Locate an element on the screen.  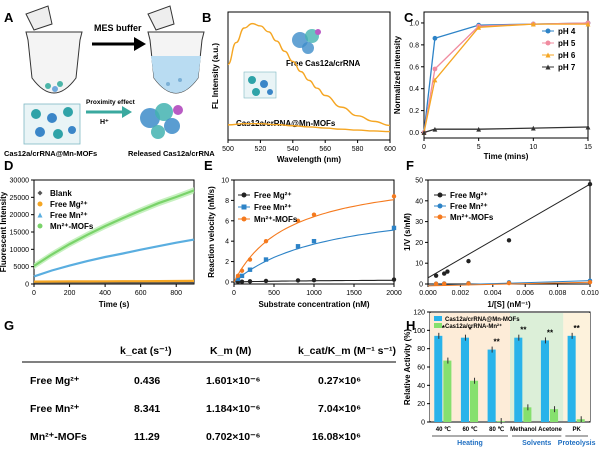
x-tick-label: 40 ℃ is located at coordinates (443, 429).